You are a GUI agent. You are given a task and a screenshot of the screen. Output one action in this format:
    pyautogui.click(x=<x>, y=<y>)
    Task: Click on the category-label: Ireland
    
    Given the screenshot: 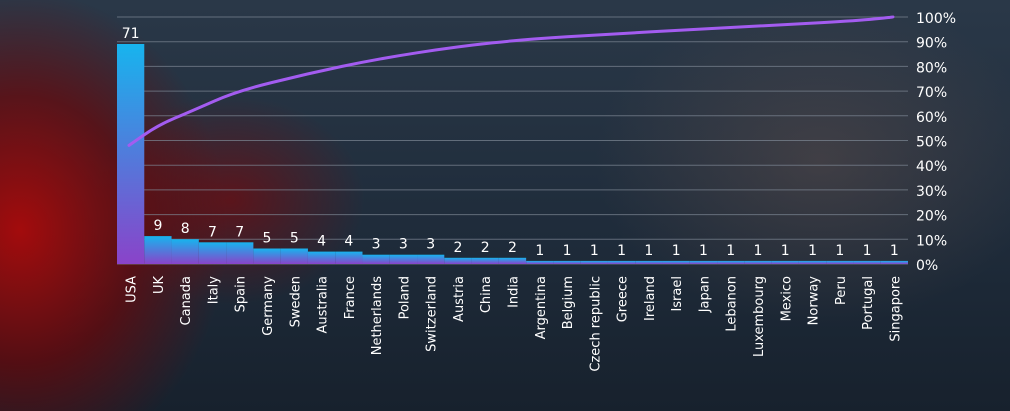 What is the action you would take?
    pyautogui.click(x=650, y=298)
    